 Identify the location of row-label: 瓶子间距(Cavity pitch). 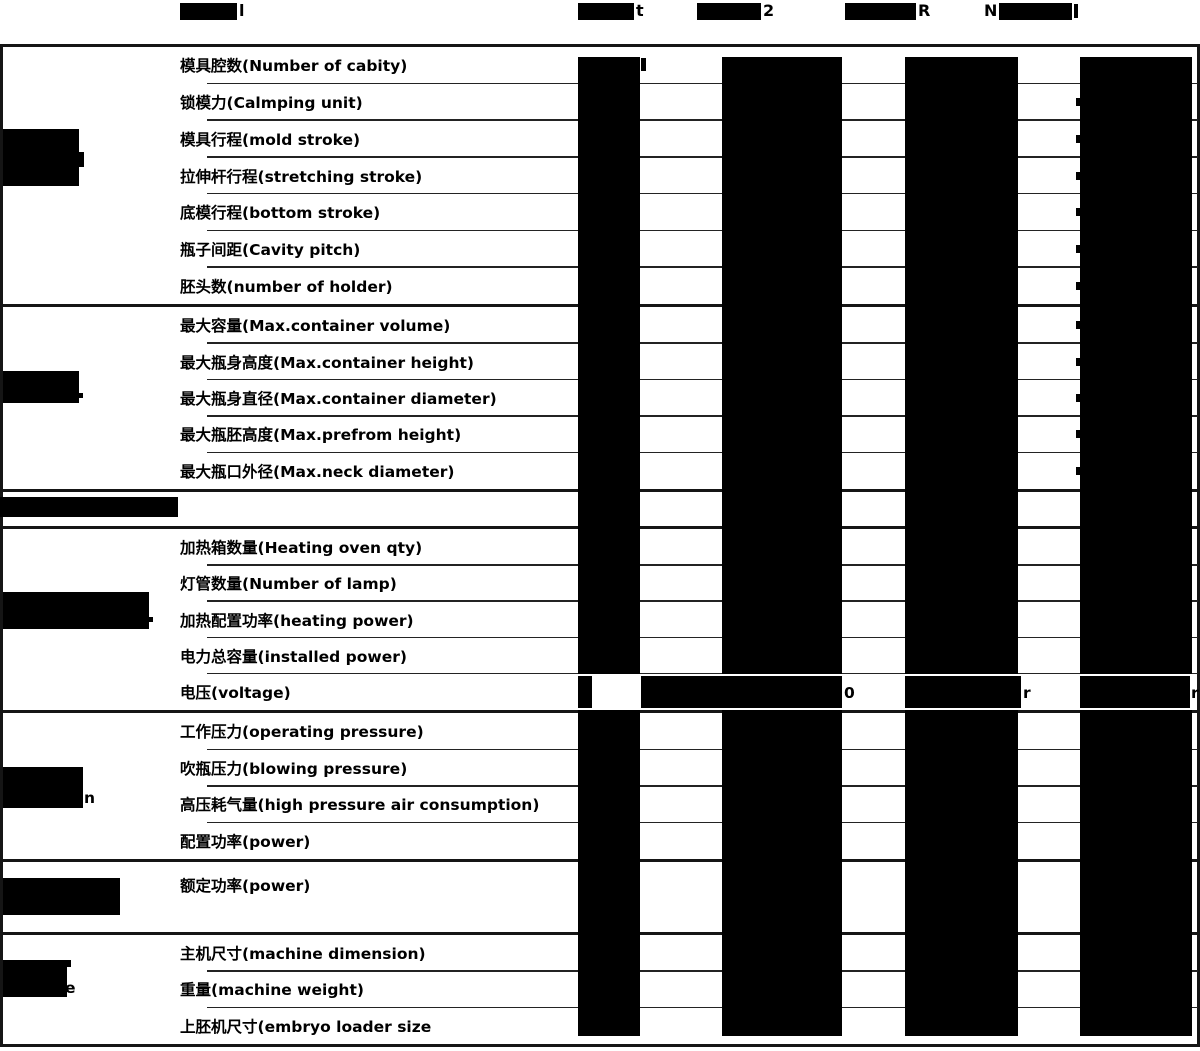
(270, 249).